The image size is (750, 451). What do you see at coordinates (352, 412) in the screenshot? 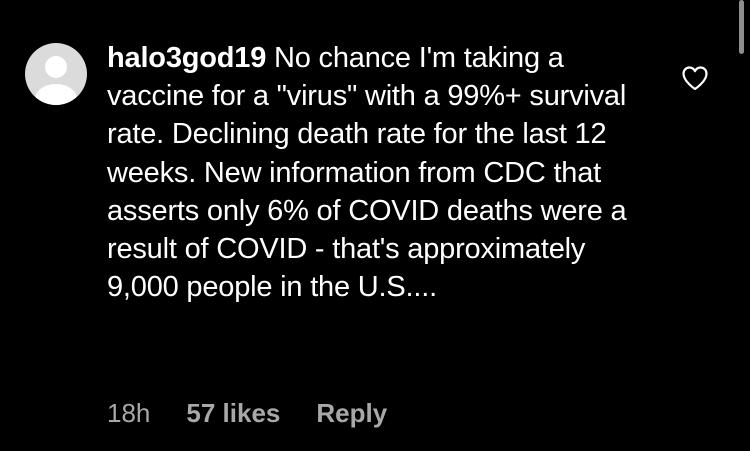
I see `reply-button: Reply` at bounding box center [352, 412].